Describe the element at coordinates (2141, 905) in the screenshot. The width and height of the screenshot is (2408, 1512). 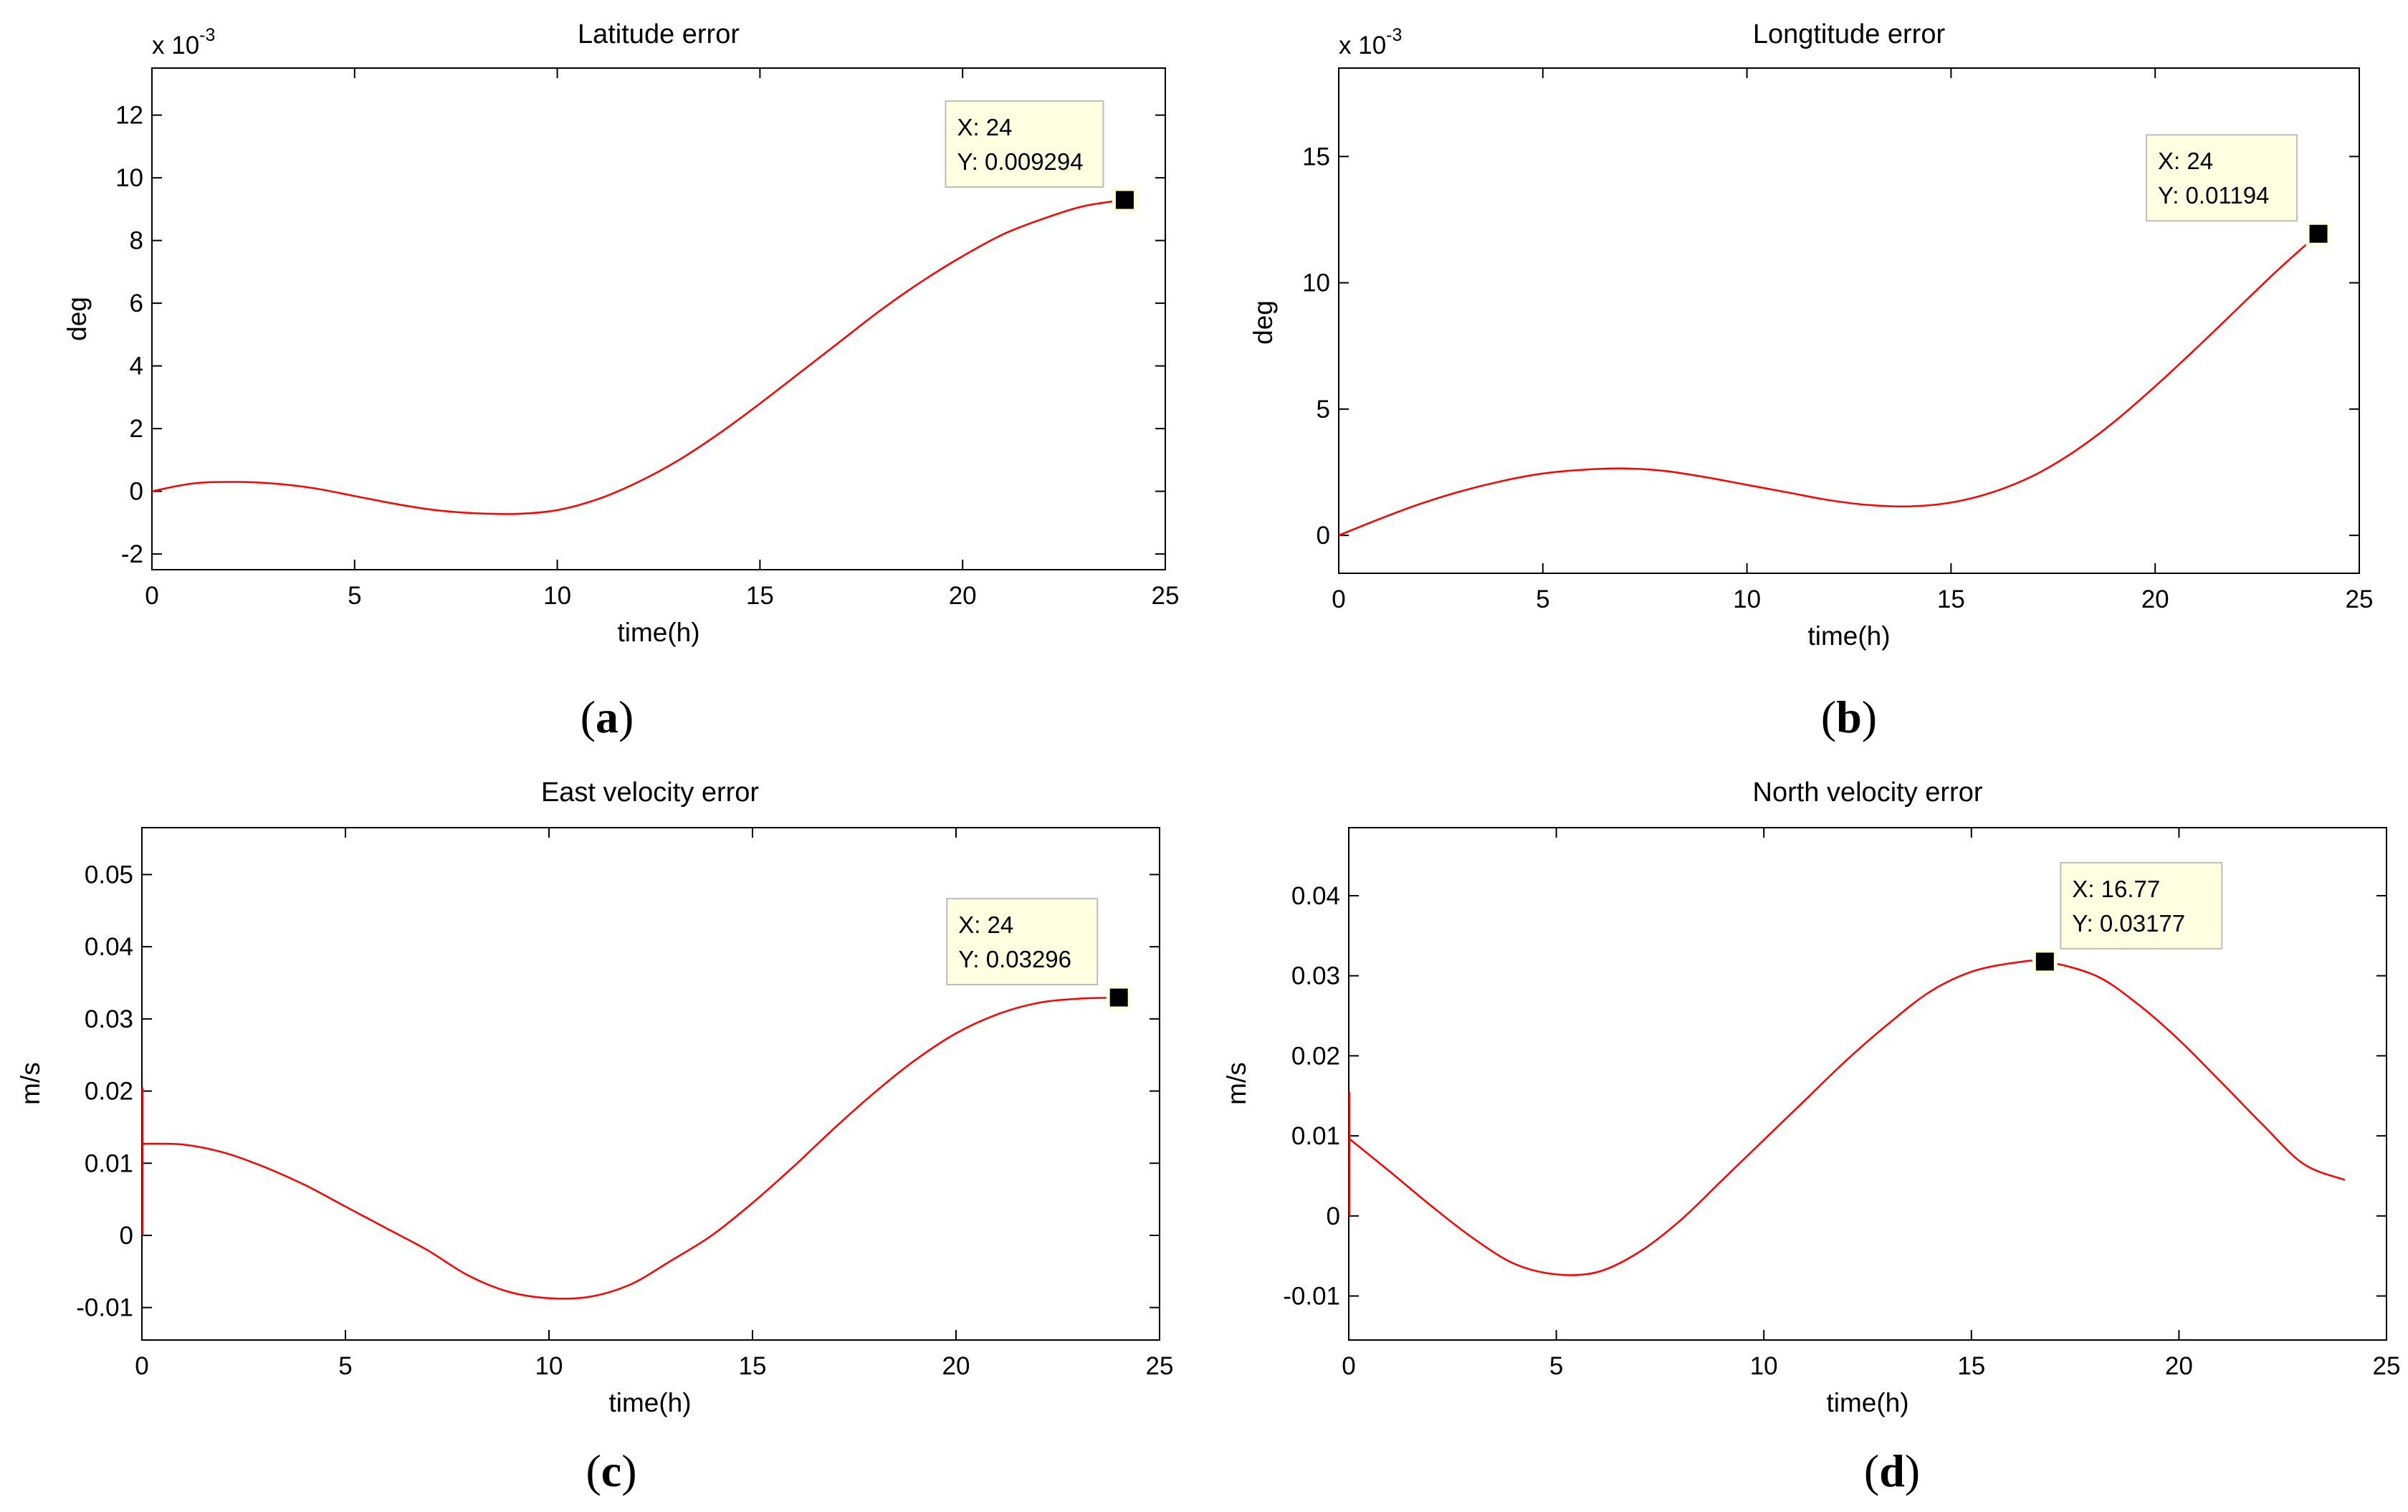
I see `datatip-box-d` at that location.